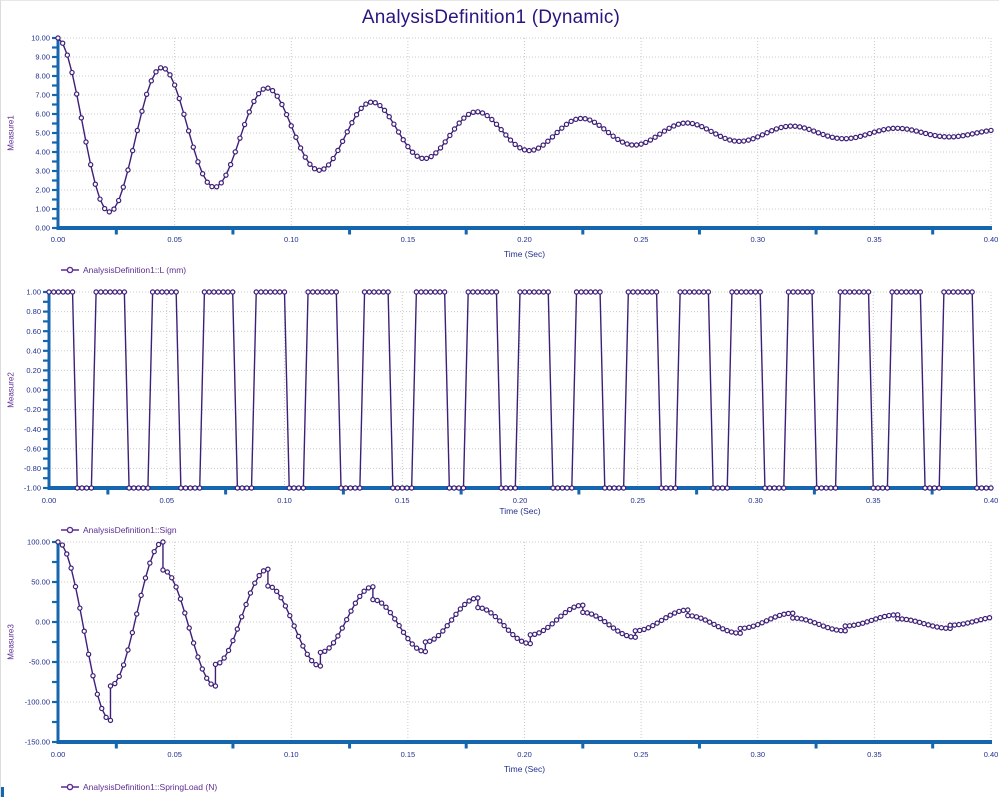  Describe the element at coordinates (139, 787) in the screenshot. I see `legend-measure3: AnalysisDefinition1::SpringLoad (N)` at that location.